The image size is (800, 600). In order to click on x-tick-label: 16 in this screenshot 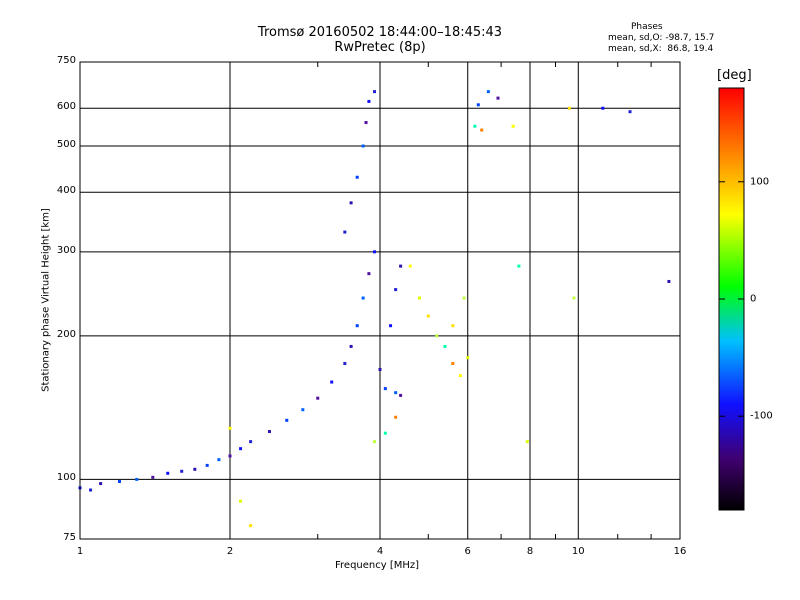, I will do `click(680, 551)`.